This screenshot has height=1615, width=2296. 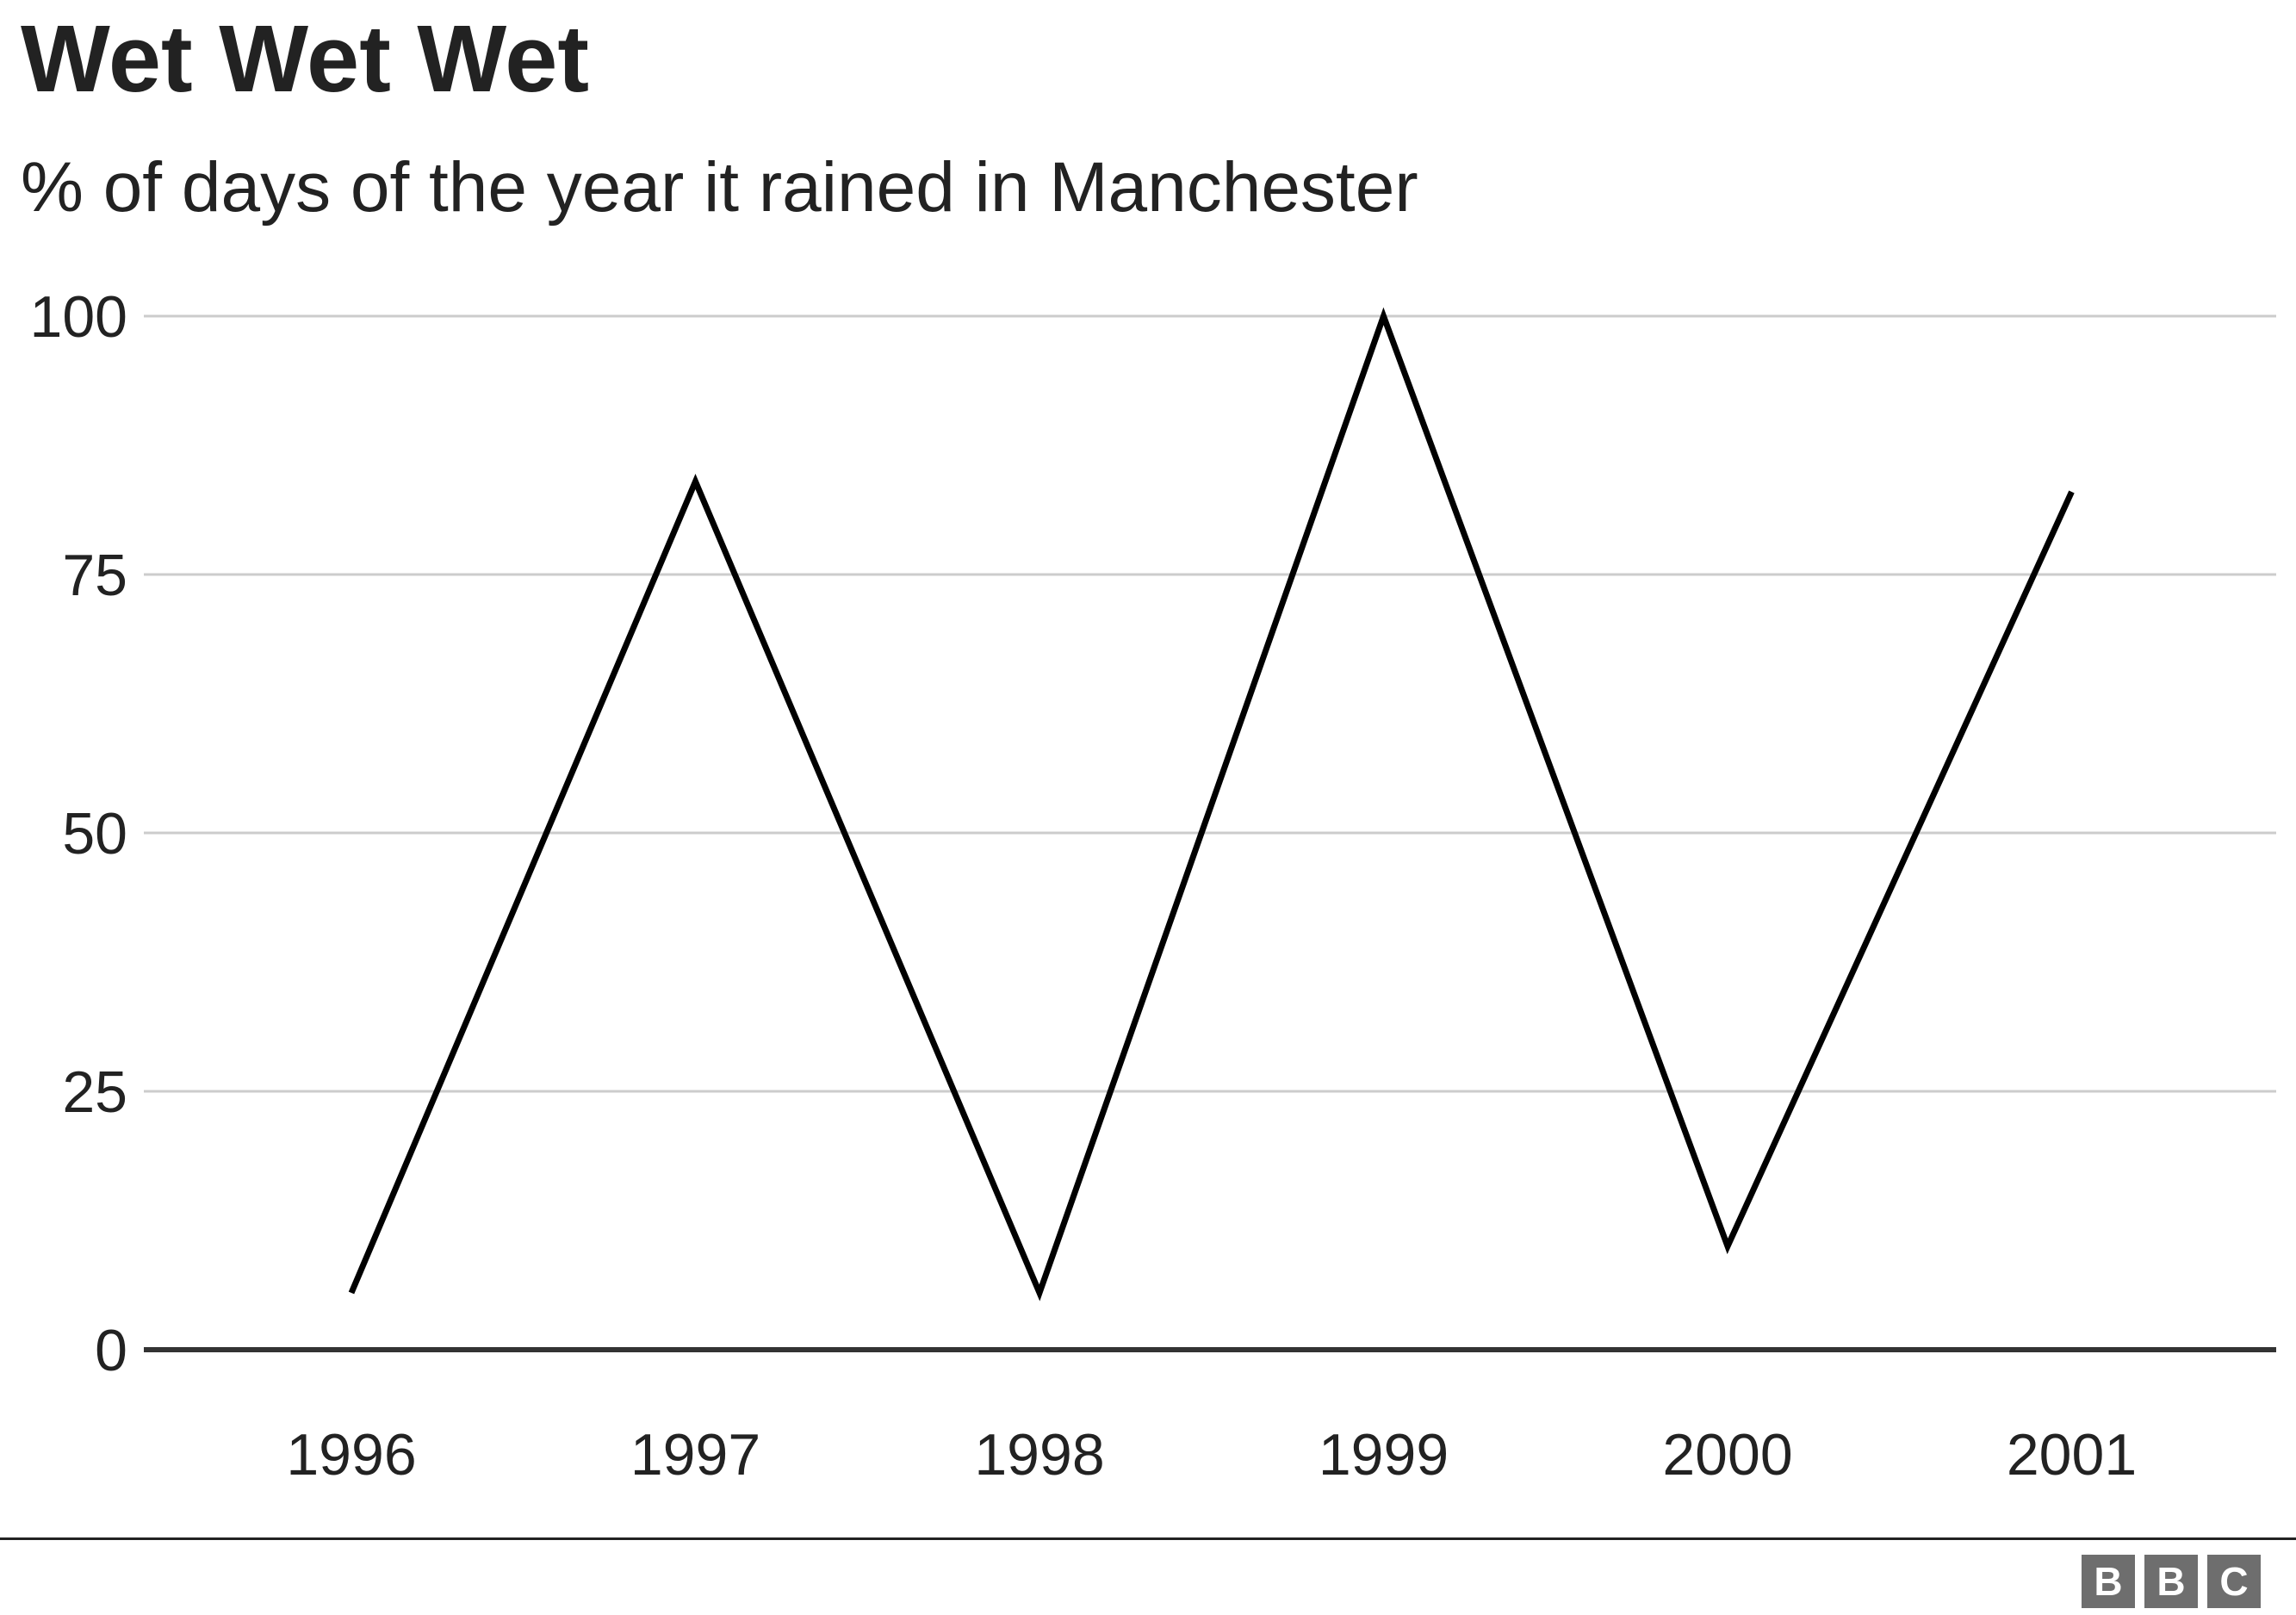 I want to click on y-axis-ticks: 0 25 50 75 100, so click(x=78, y=833).